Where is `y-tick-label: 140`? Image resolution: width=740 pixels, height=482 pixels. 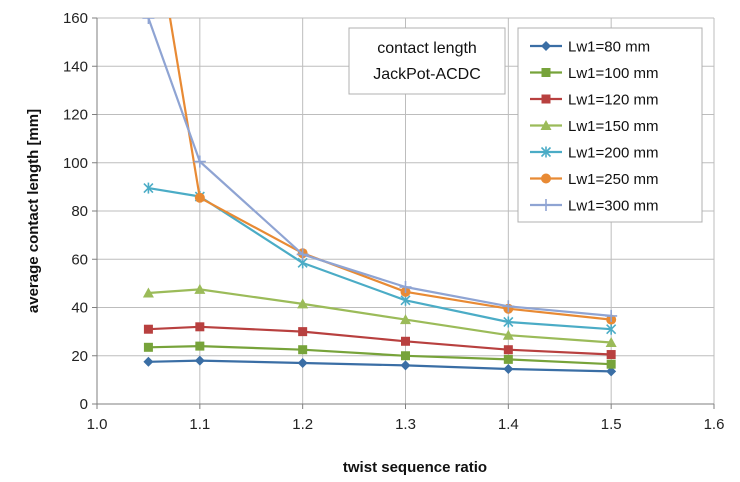 y-tick-label: 140 is located at coordinates (75, 66).